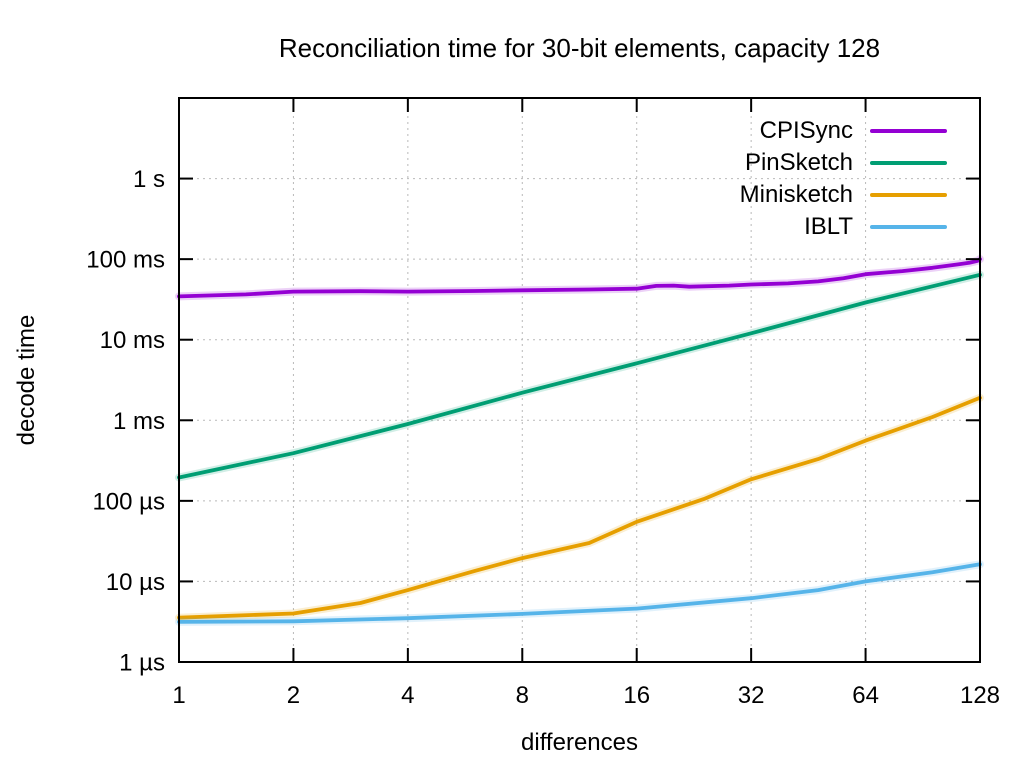  What do you see at coordinates (407, 695) in the screenshot?
I see `x-tick-label: 4` at bounding box center [407, 695].